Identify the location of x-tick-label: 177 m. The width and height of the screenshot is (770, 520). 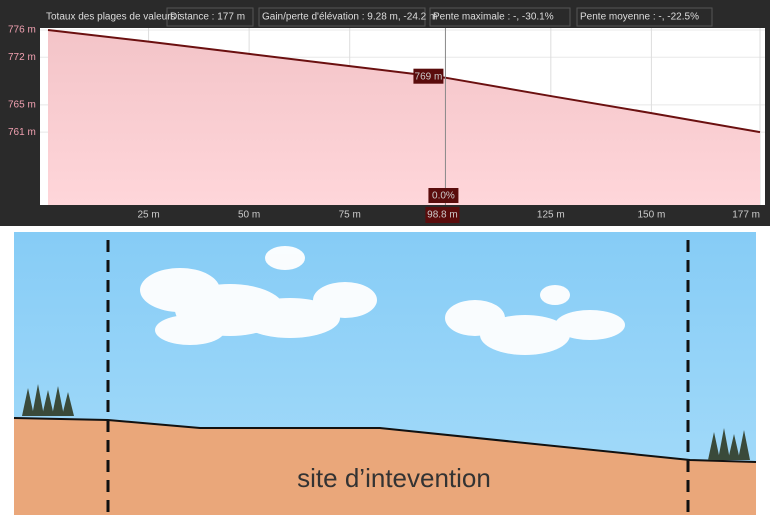
(746, 215).